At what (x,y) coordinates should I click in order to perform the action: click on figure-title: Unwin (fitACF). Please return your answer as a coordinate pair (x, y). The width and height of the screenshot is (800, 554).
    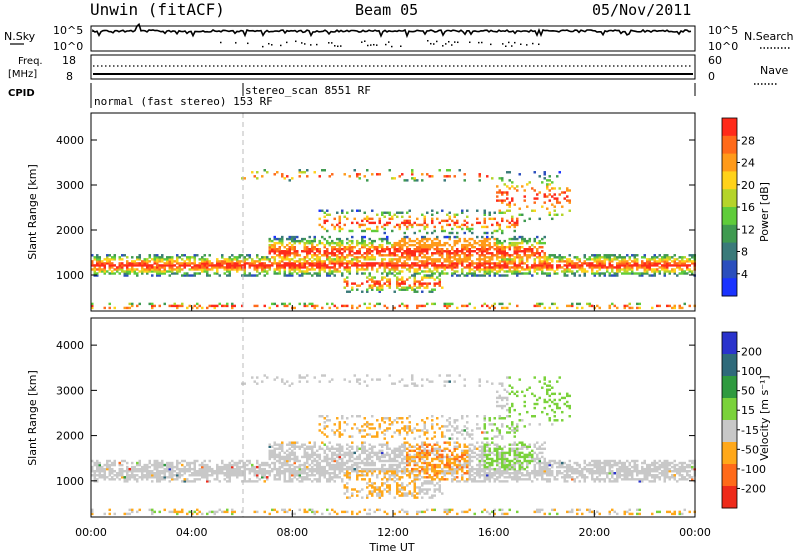
    Looking at the image, I should click on (157, 9).